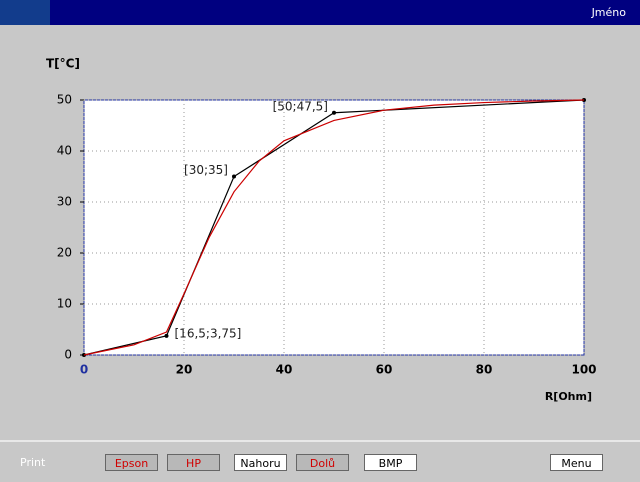 The width and height of the screenshot is (640, 482). I want to click on title-bar: Jméno, so click(320, 12).